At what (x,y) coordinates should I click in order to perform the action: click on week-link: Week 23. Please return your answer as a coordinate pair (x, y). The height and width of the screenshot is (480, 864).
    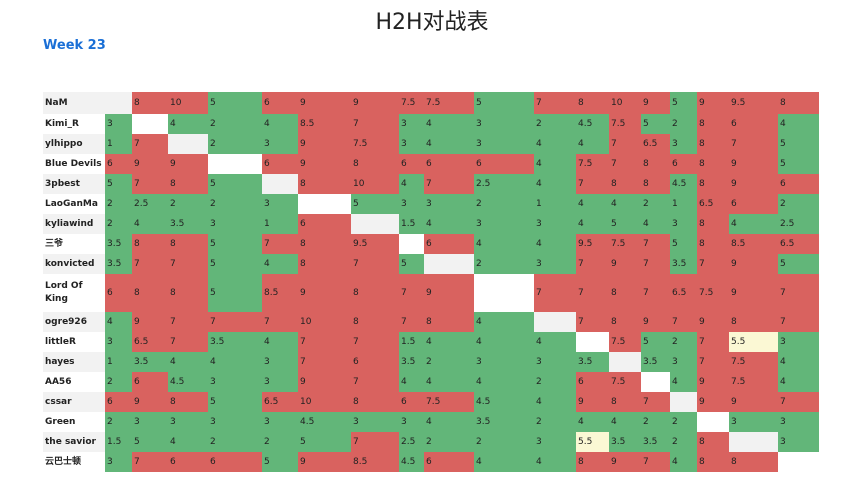
    Looking at the image, I should click on (74, 45).